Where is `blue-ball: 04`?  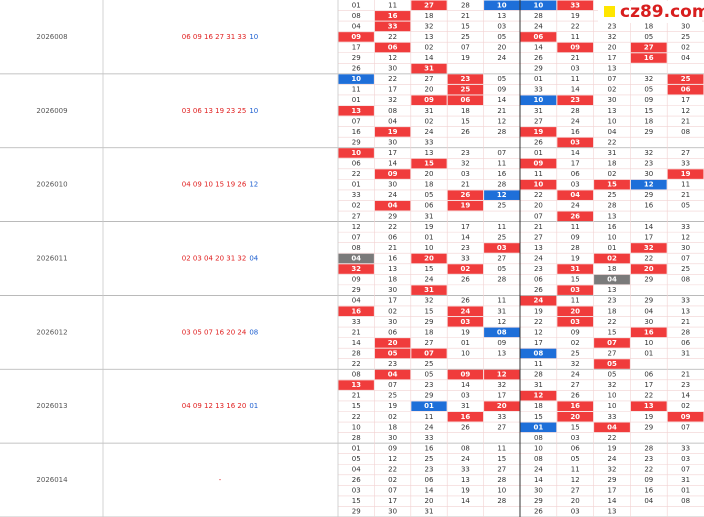 blue-ball: 04 is located at coordinates (253, 259).